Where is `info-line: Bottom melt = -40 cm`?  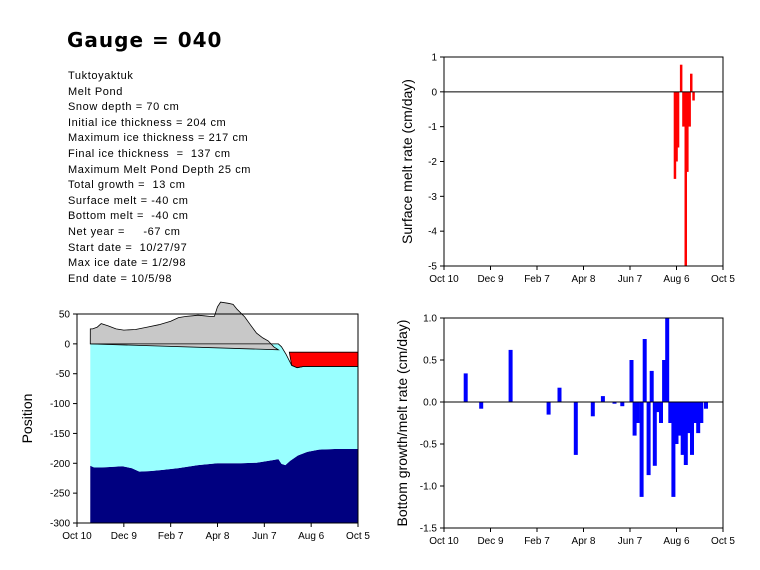
info-line: Bottom melt = -40 cm is located at coordinates (128, 216).